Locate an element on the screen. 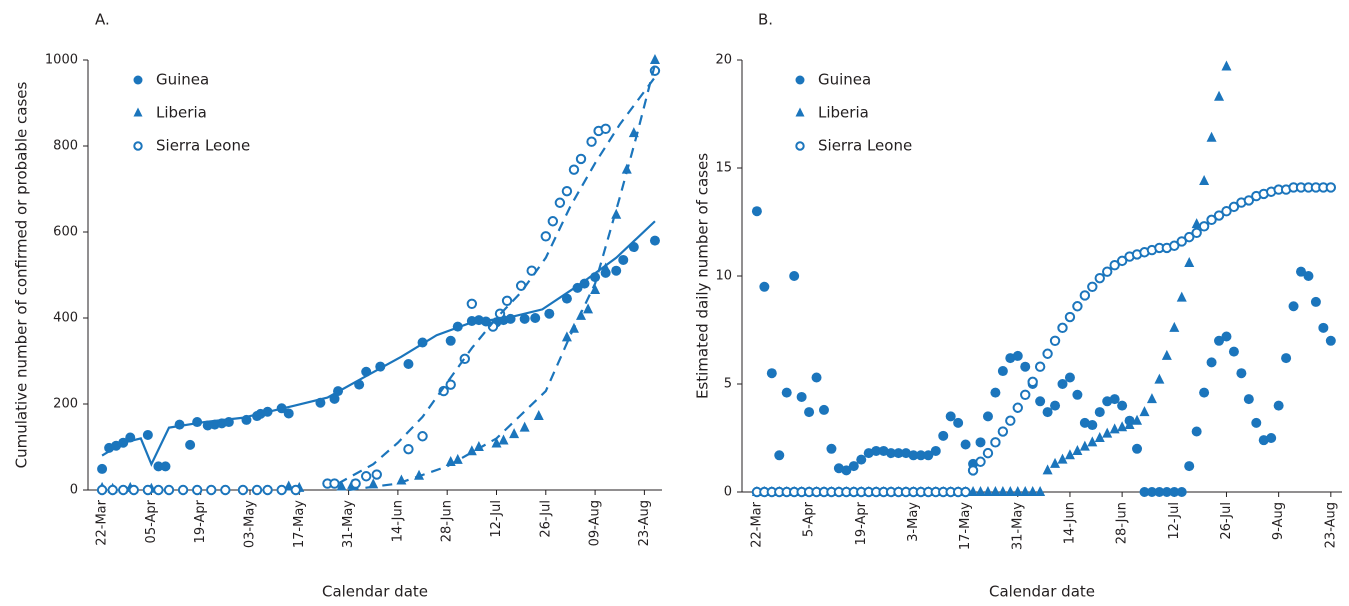 This screenshot has height=606, width=1349. panel-label: B. is located at coordinates (765, 20).